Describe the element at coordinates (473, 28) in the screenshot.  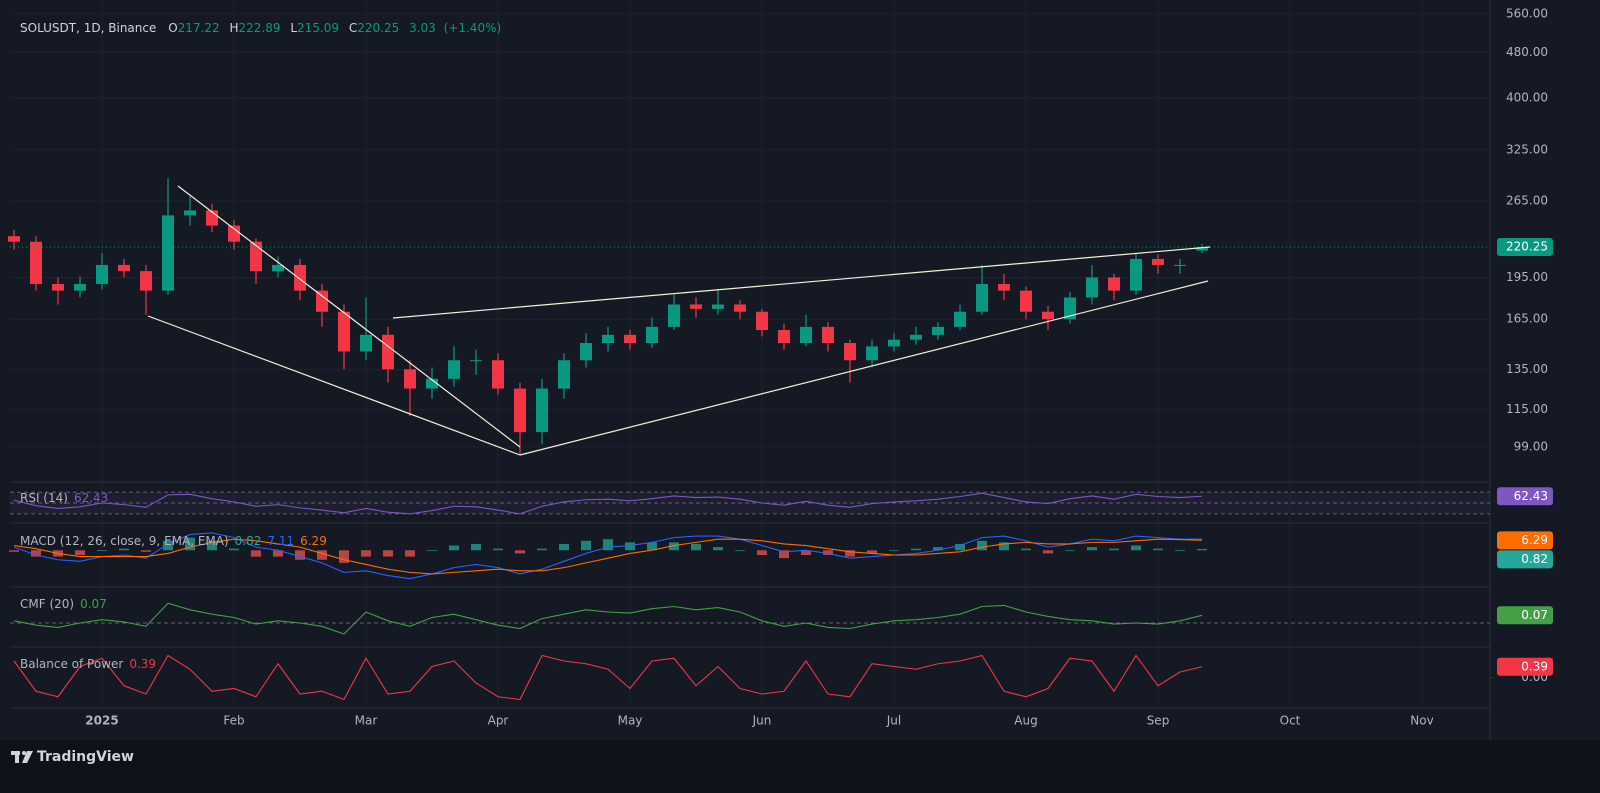
I see `change-percent: (+1.40%)` at that location.